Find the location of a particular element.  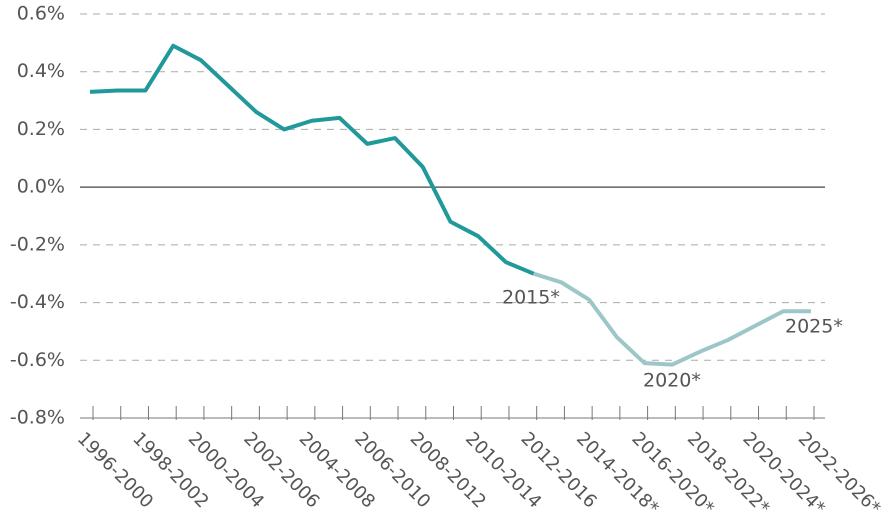

annotation: 2025* is located at coordinates (814, 327).